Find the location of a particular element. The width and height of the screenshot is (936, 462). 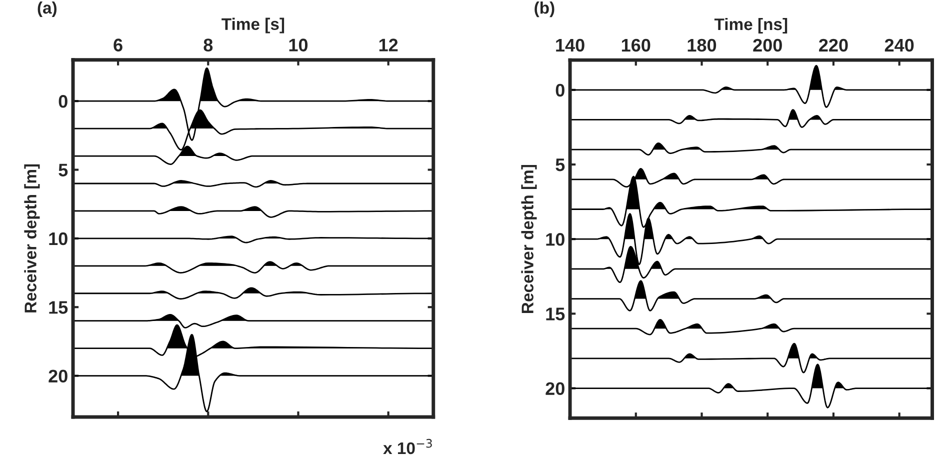

x-tick-label: 160 is located at coordinates (636, 45).